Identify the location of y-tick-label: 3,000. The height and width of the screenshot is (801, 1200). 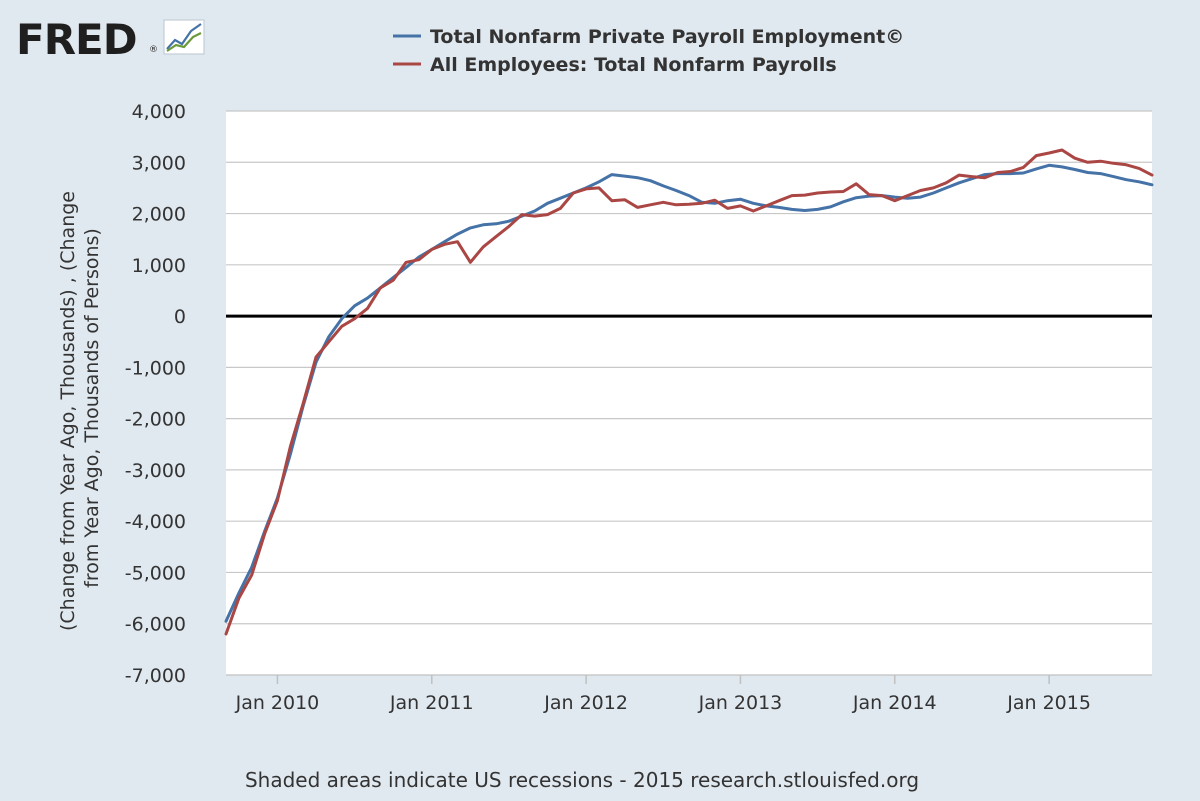
(159, 163).